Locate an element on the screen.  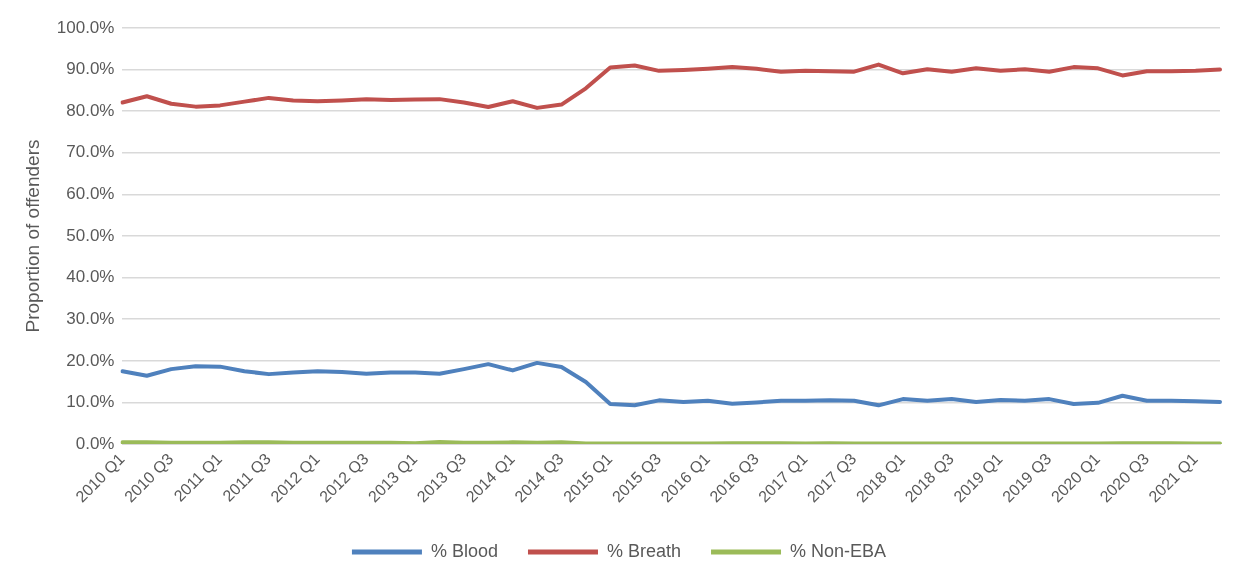
y-tick-label: 40.0% is located at coordinates (90, 277).